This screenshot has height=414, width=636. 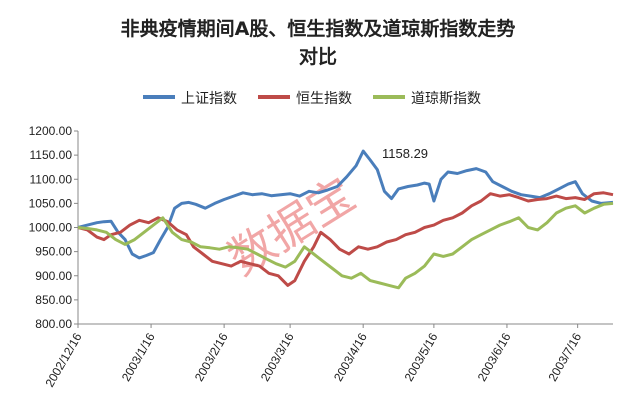 What do you see at coordinates (405, 153) in the screenshot?
I see `peak-annotation: 1158.29` at bounding box center [405, 153].